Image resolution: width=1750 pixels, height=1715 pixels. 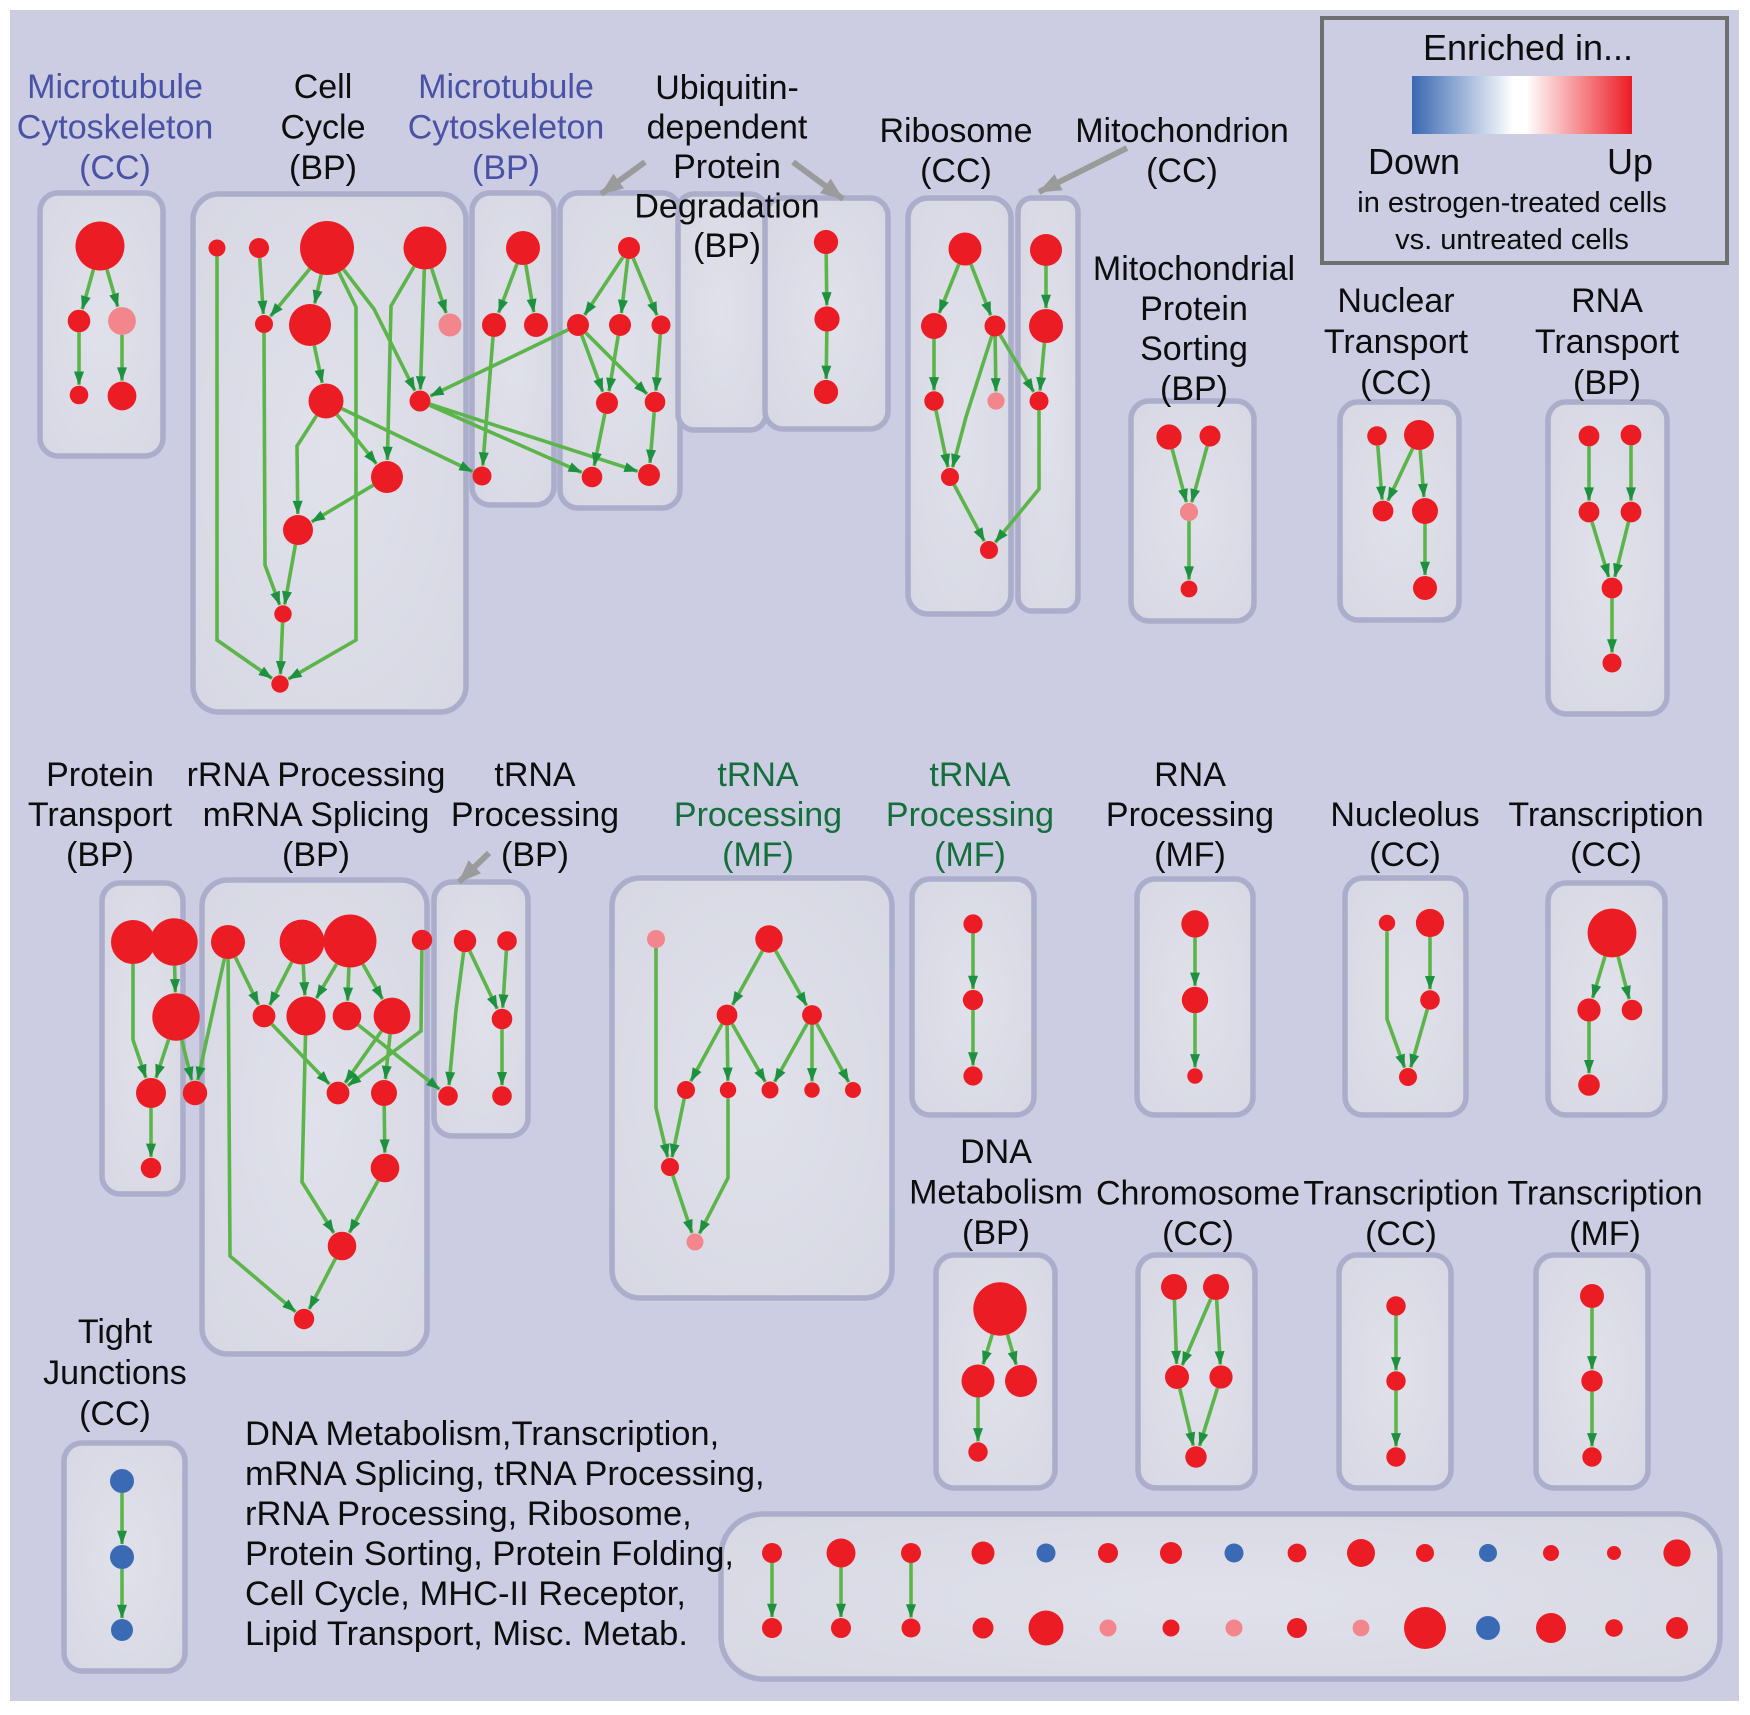 I want to click on svg-text: DNA, so click(x=996, y=1152).